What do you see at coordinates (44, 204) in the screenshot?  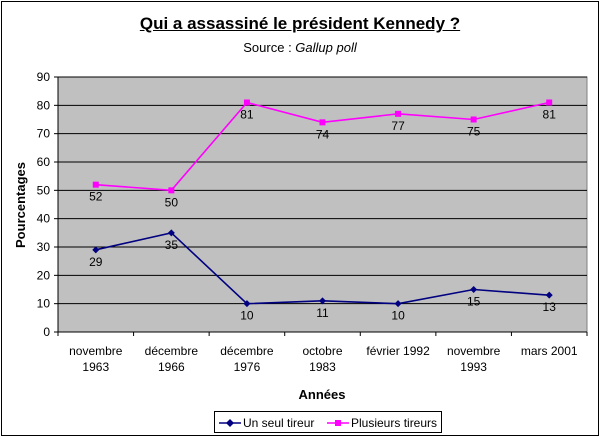 I see `y-tick-labels: 0 10 20 30 40 50 60 70 80 90` at bounding box center [44, 204].